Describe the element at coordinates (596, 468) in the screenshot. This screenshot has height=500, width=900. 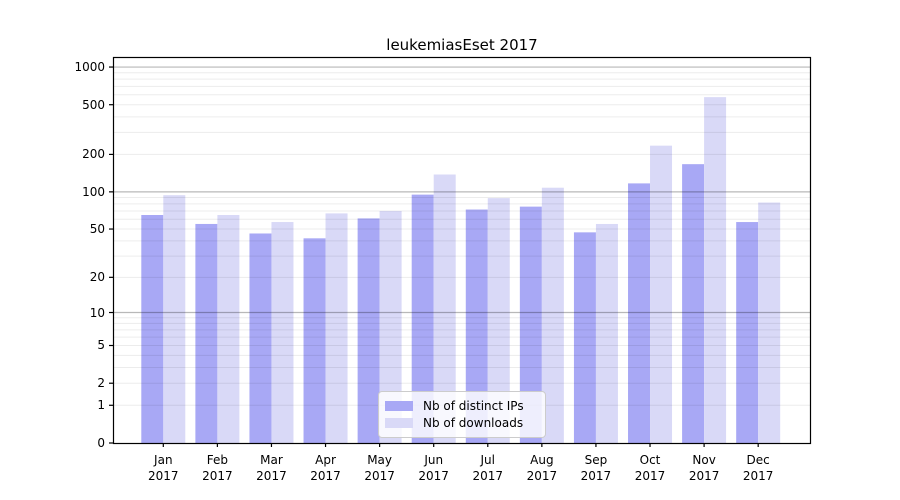
I see `x-tick-label: Sep 2017` at that location.